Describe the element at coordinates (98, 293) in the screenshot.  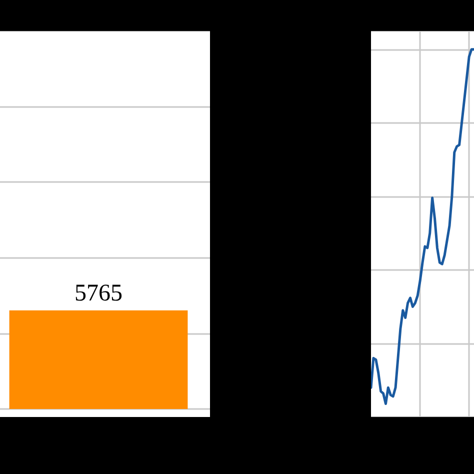
I see `data-label: 5765` at that location.